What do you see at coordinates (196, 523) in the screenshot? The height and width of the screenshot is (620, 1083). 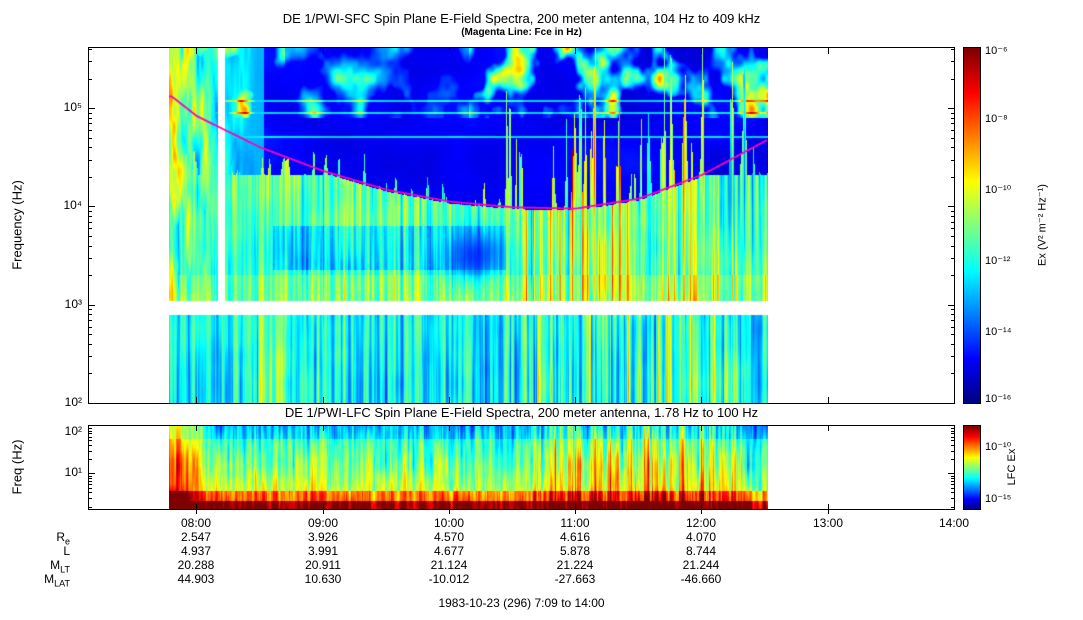 I see `time-tick-label: 08:00` at bounding box center [196, 523].